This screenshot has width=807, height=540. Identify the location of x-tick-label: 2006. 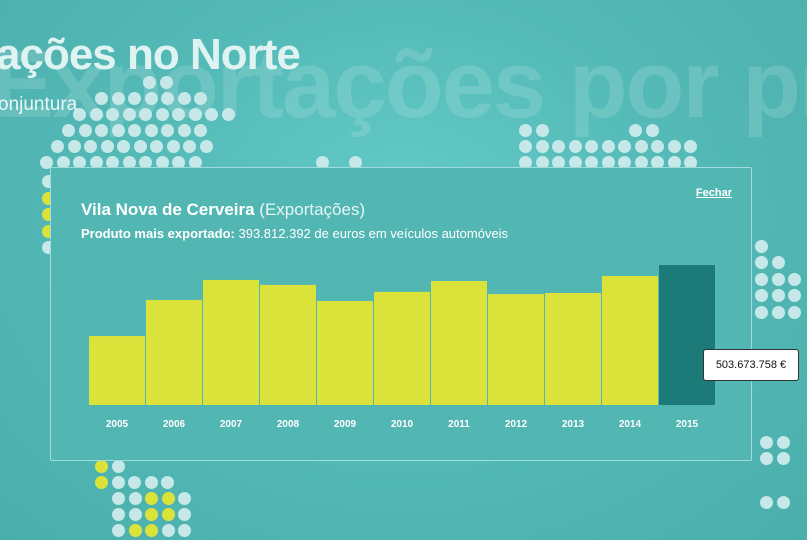
(174, 424).